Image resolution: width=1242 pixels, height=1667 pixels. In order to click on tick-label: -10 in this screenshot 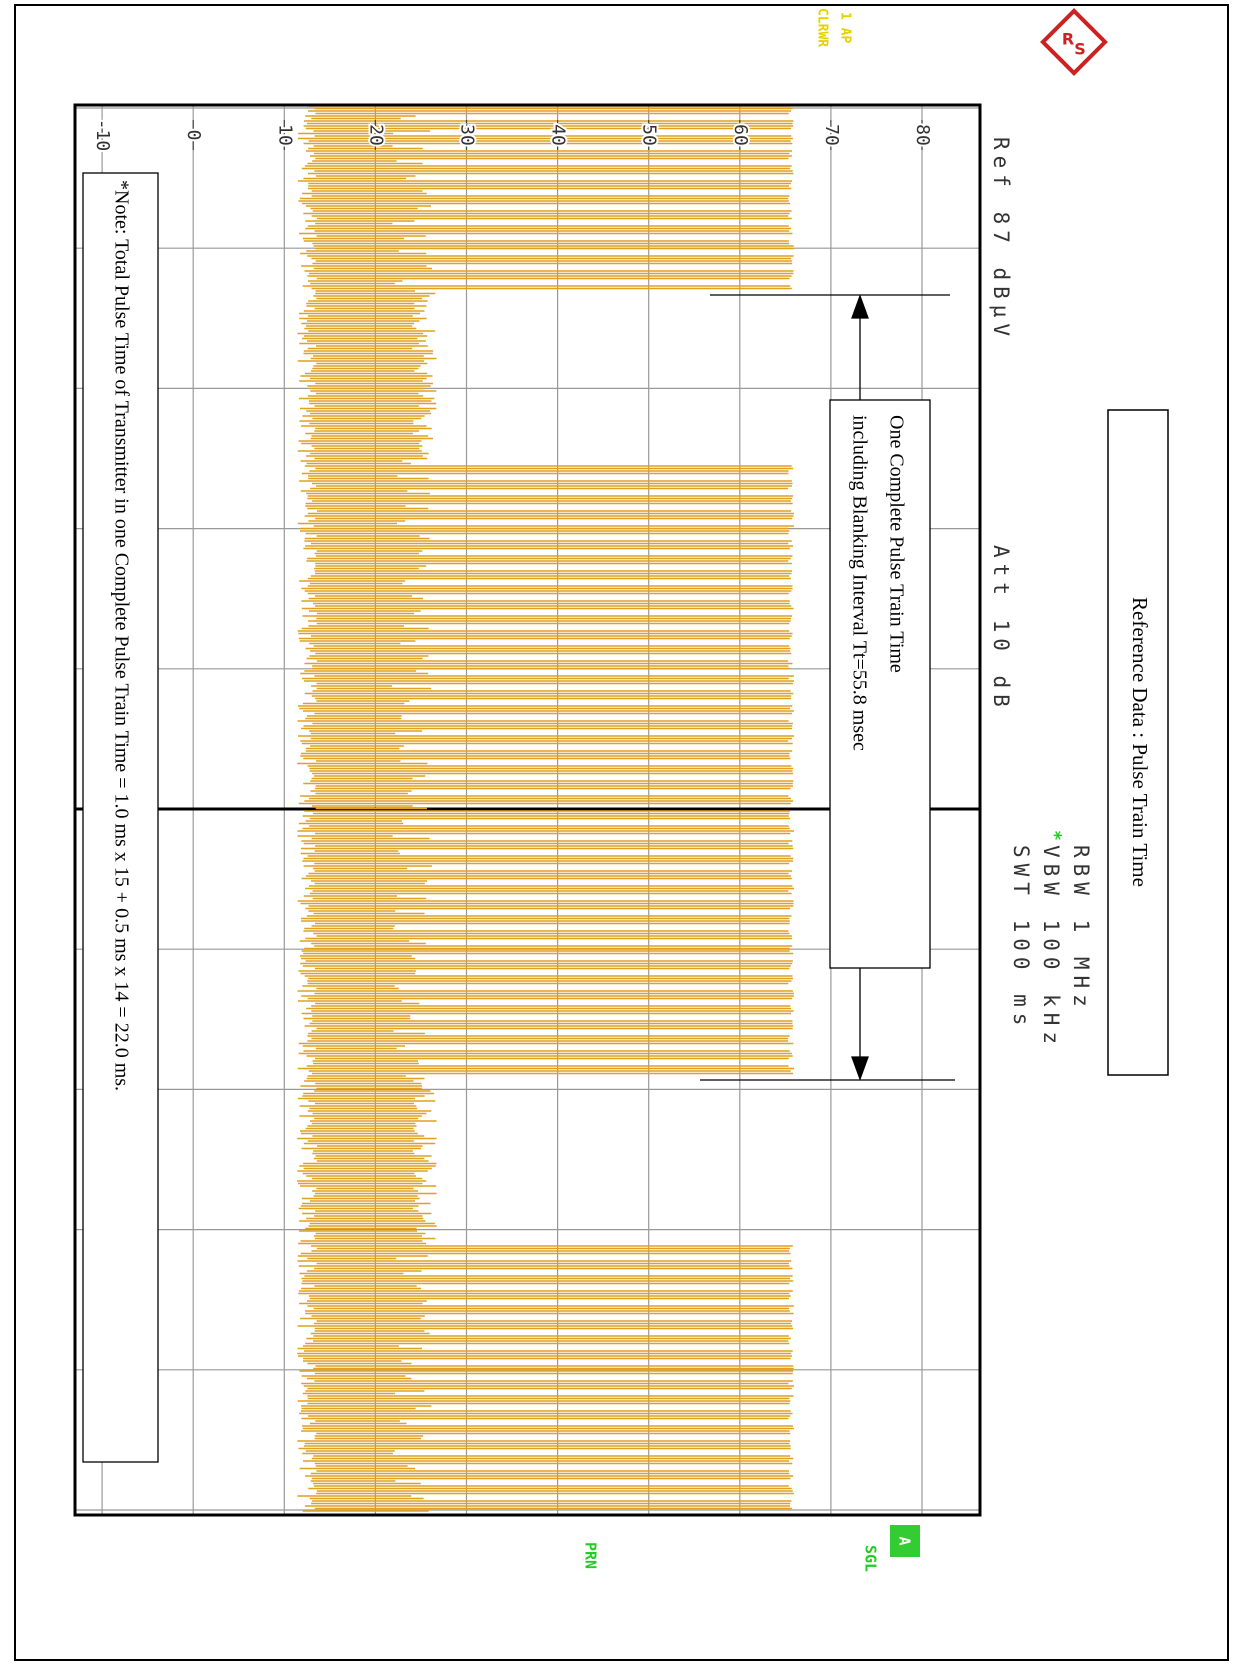, I will do `click(102, 135)`.